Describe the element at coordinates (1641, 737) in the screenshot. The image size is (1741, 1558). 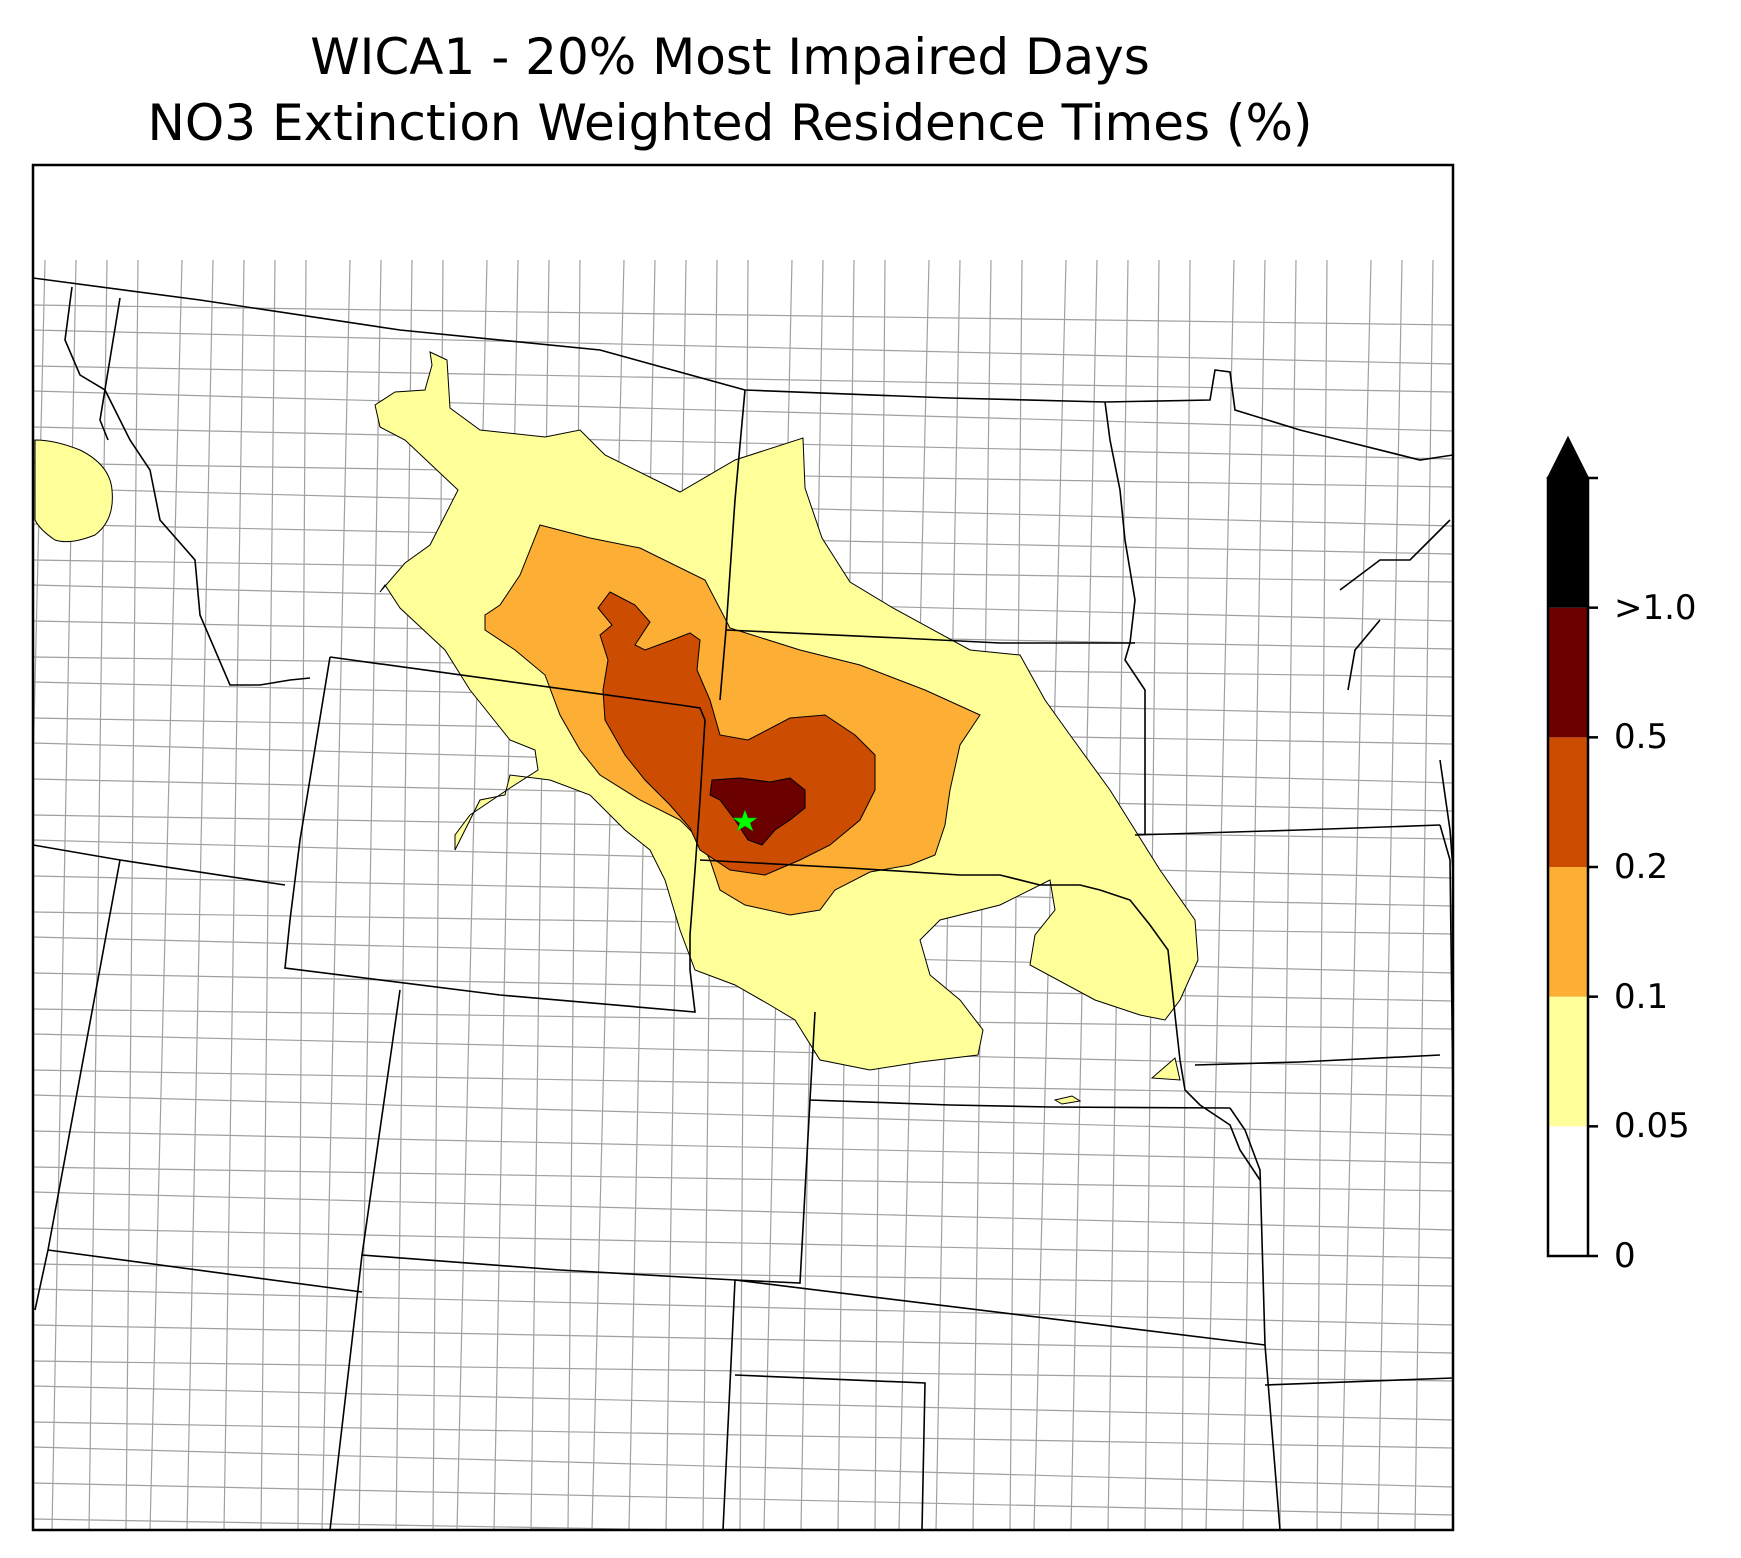
I see `colorbar-tick-label: 0.5` at that location.